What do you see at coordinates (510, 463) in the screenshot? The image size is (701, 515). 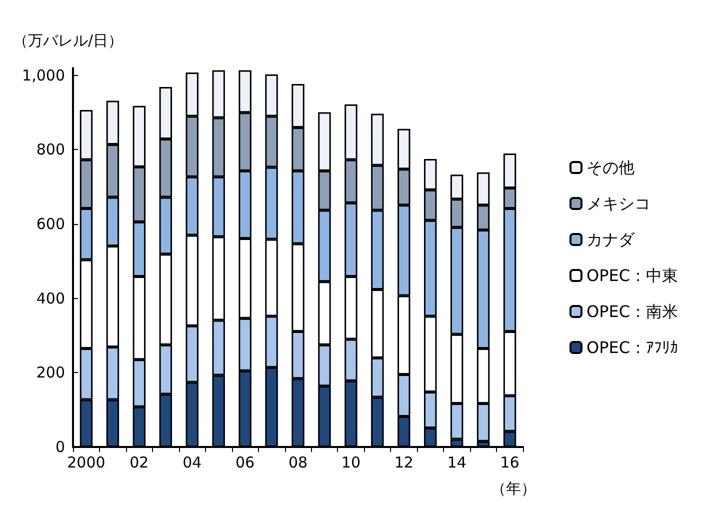 I see `x-tick-label: 16` at bounding box center [510, 463].